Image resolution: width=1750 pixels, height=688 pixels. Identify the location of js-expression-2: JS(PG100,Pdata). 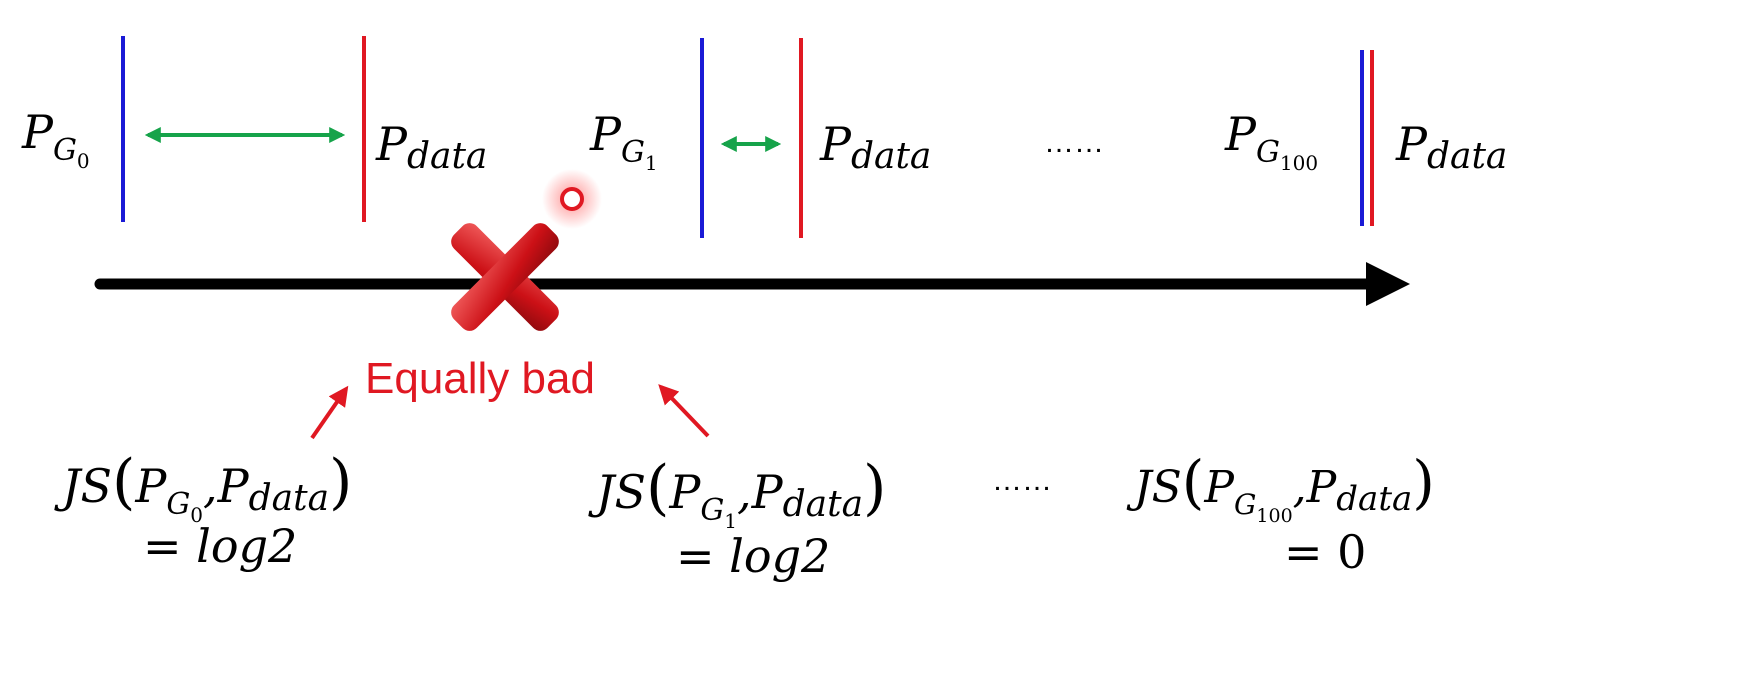
(1280, 487).